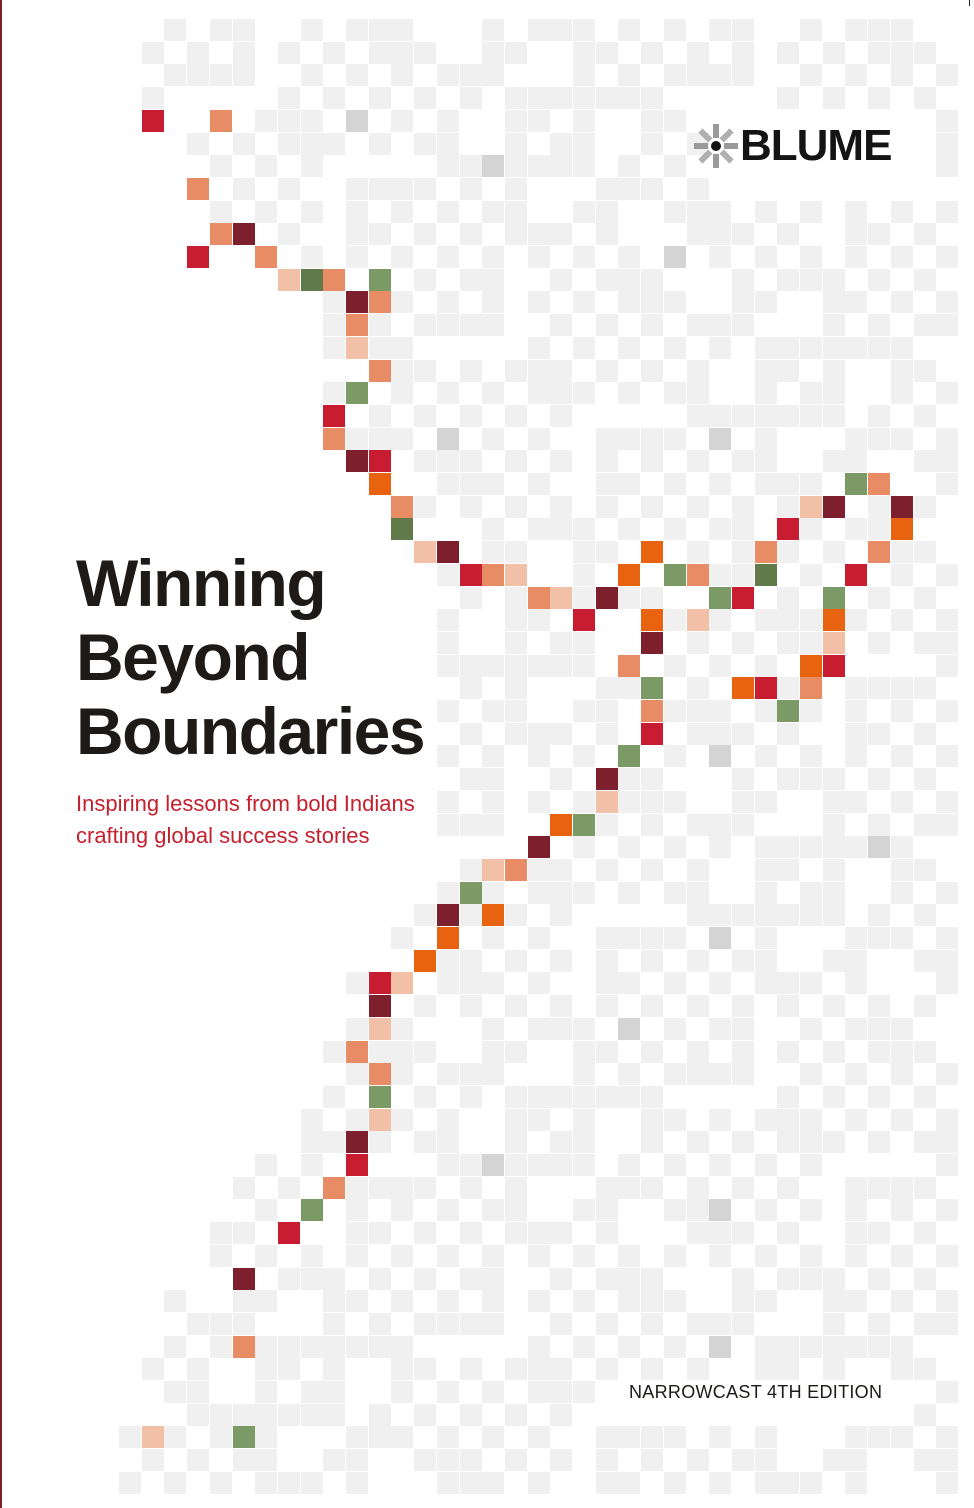 This screenshot has height=1508, width=974. I want to click on blume-logo: BLUME, so click(793, 146).